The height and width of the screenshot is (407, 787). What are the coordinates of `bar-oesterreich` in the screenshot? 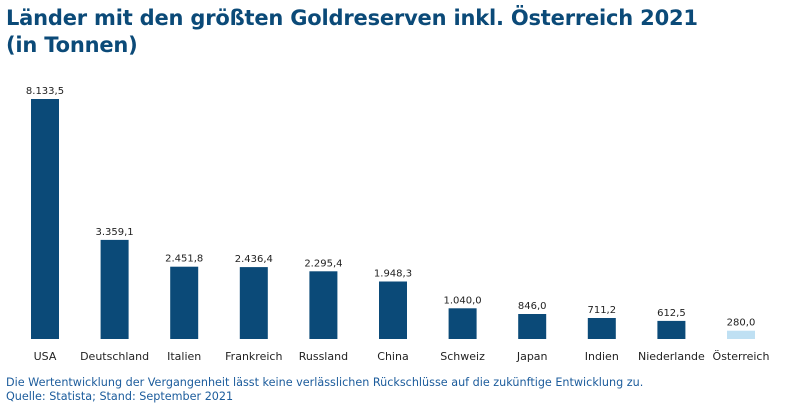 It's located at (741, 334).